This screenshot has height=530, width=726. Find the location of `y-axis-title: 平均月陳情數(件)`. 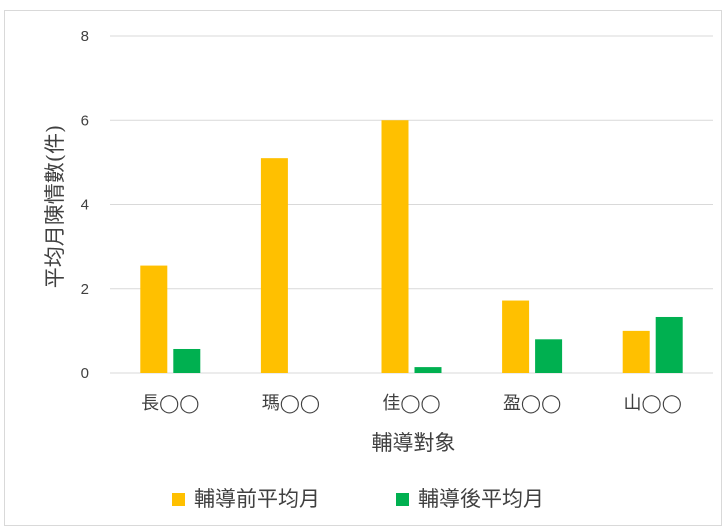

y-axis-title: 平均月陳情數(件) is located at coordinates (55, 206).